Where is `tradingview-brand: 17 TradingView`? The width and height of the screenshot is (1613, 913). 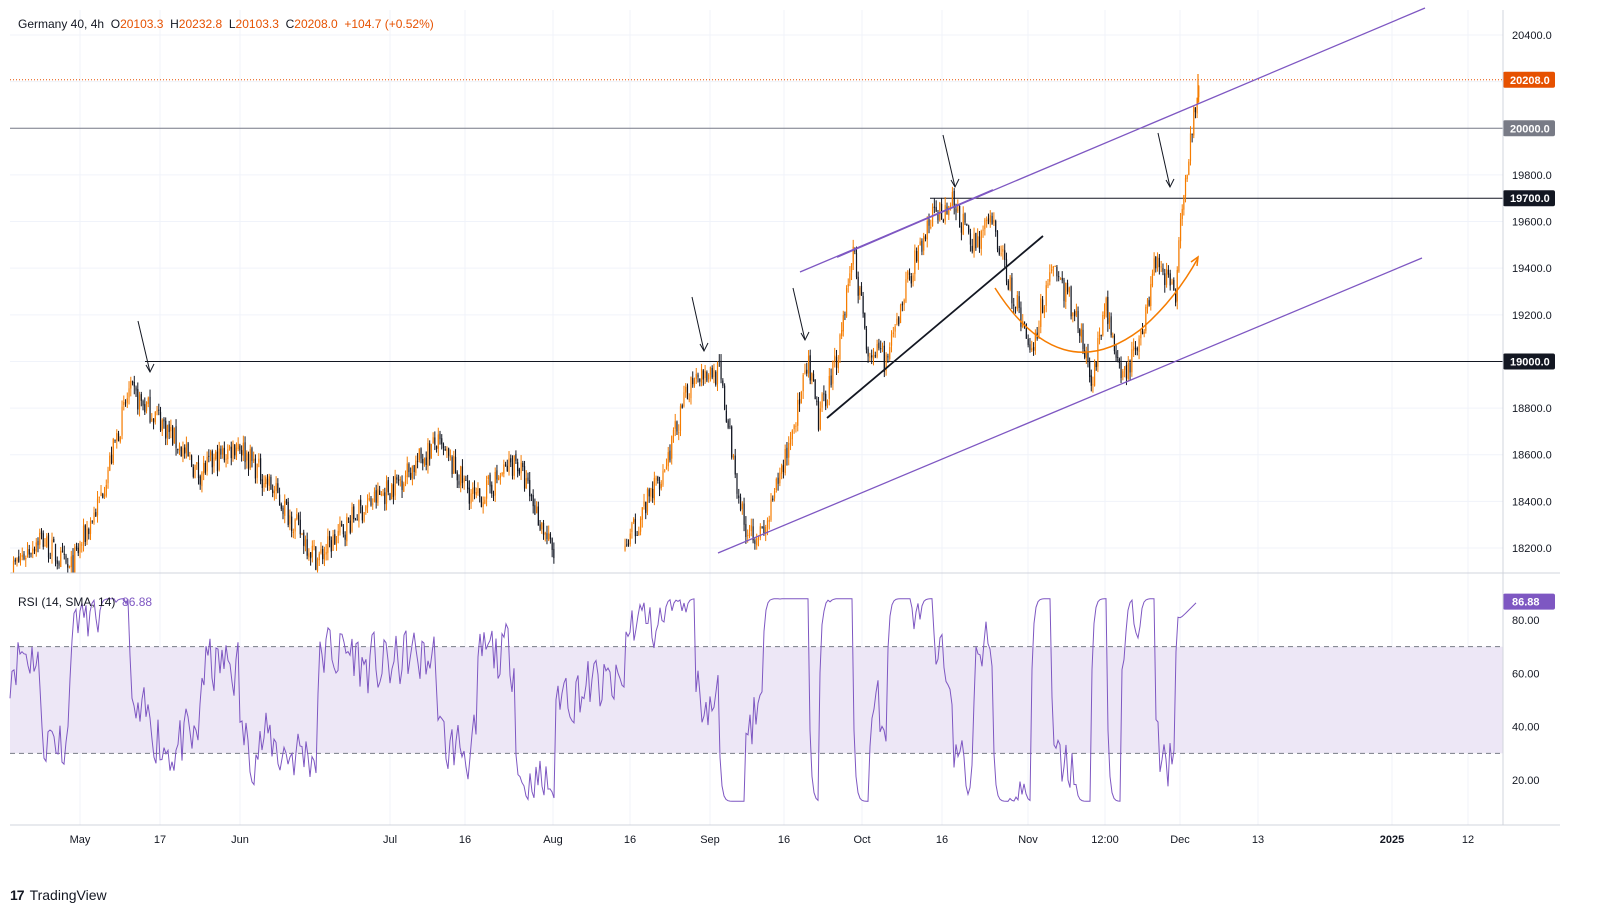
tradingview-brand: 17 TradingView is located at coordinates (58, 895).